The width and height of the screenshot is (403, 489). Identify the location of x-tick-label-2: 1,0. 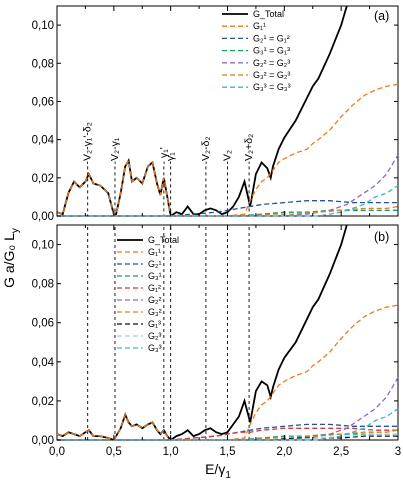
(171, 452).